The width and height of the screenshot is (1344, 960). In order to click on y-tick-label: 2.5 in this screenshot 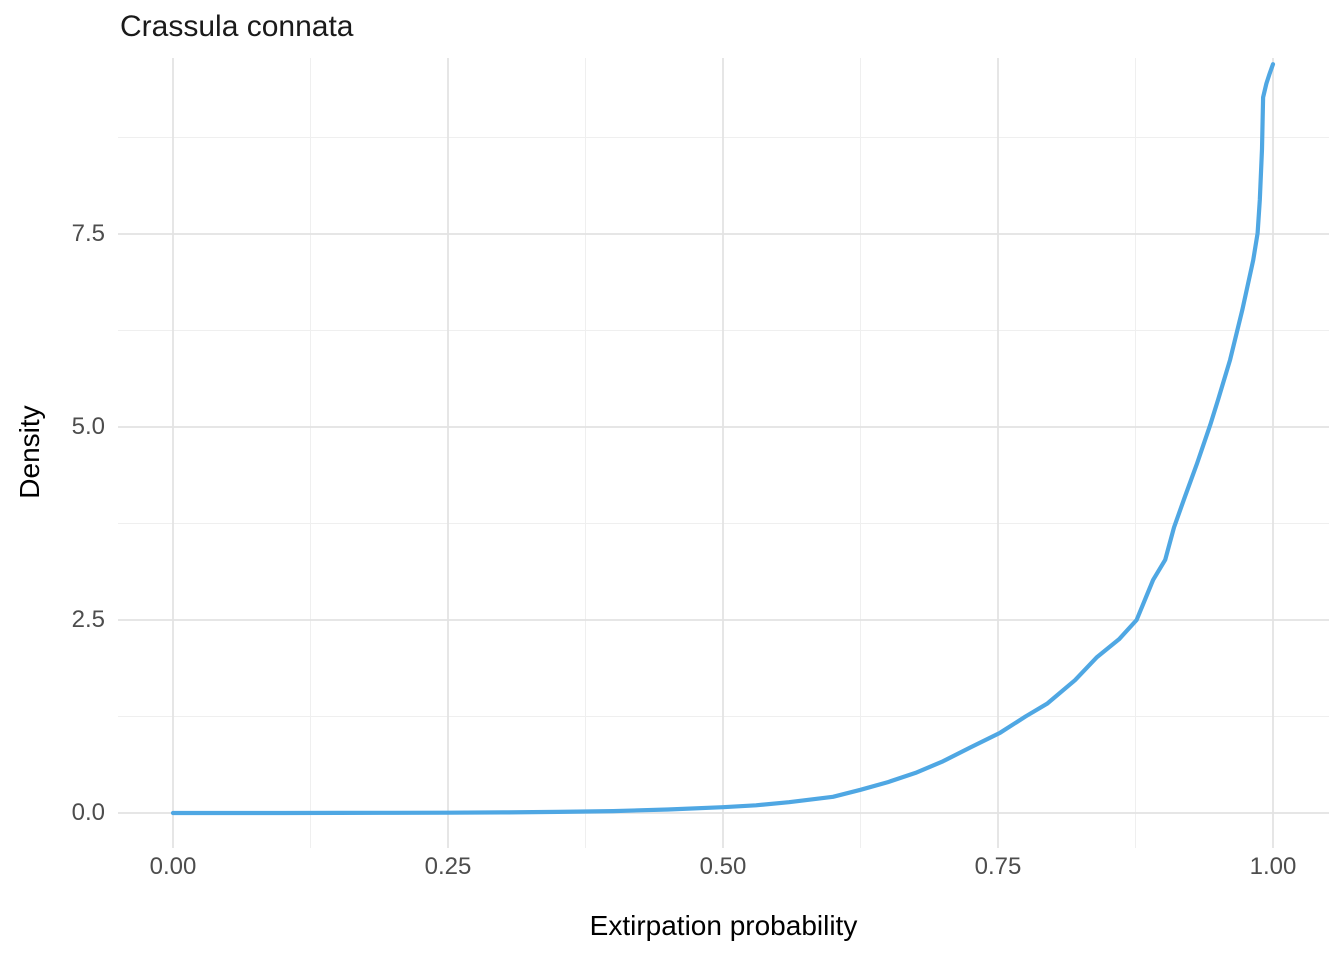, I will do `click(88, 619)`.